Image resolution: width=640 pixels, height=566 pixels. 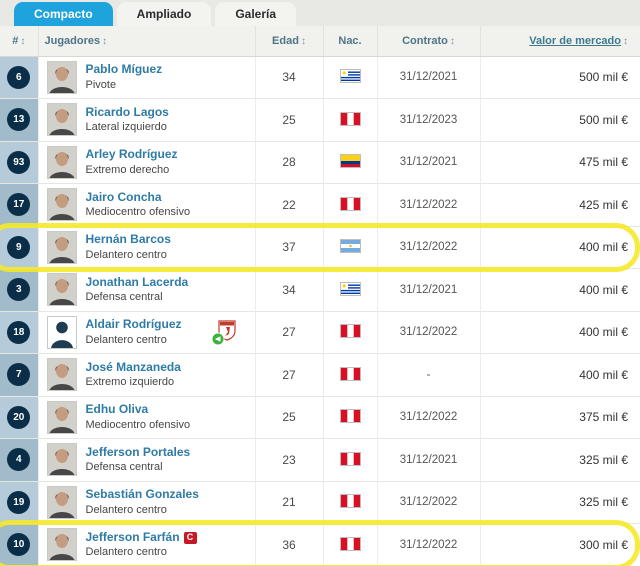 I want to click on header-nationality: Nac., so click(x=350, y=41).